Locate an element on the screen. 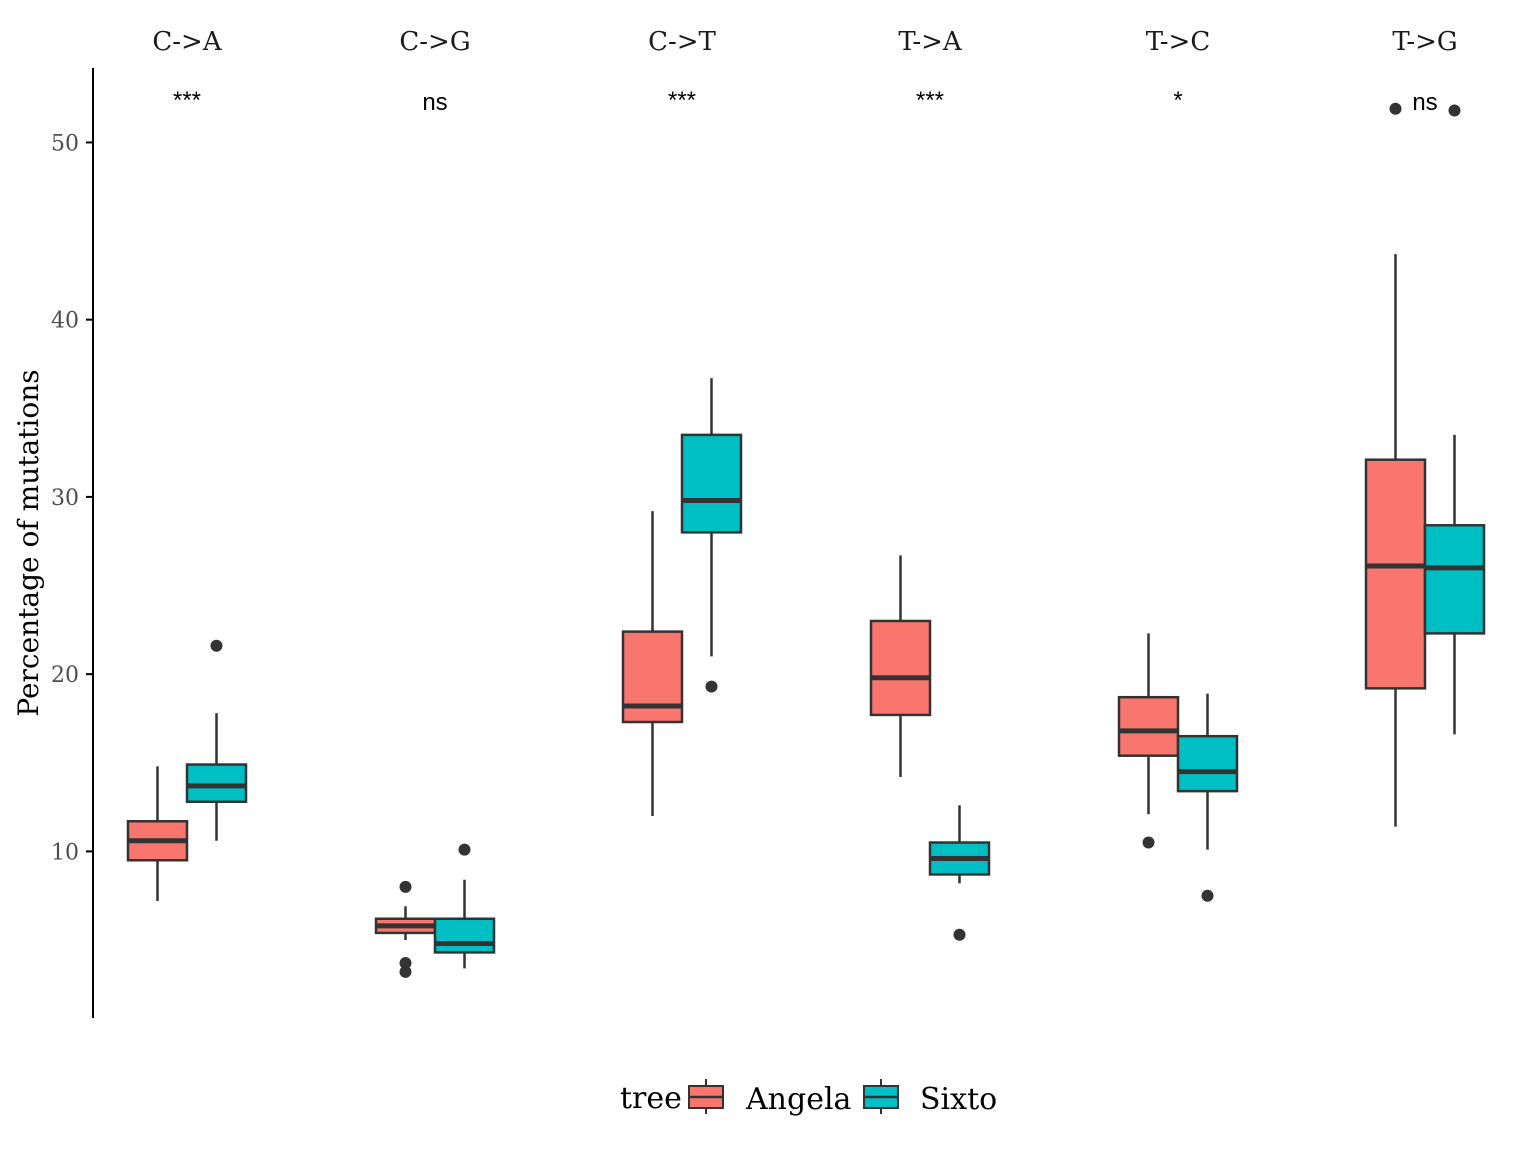 This screenshot has height=1152, width=1536. y-tick-label: 20 is located at coordinates (65, 675).